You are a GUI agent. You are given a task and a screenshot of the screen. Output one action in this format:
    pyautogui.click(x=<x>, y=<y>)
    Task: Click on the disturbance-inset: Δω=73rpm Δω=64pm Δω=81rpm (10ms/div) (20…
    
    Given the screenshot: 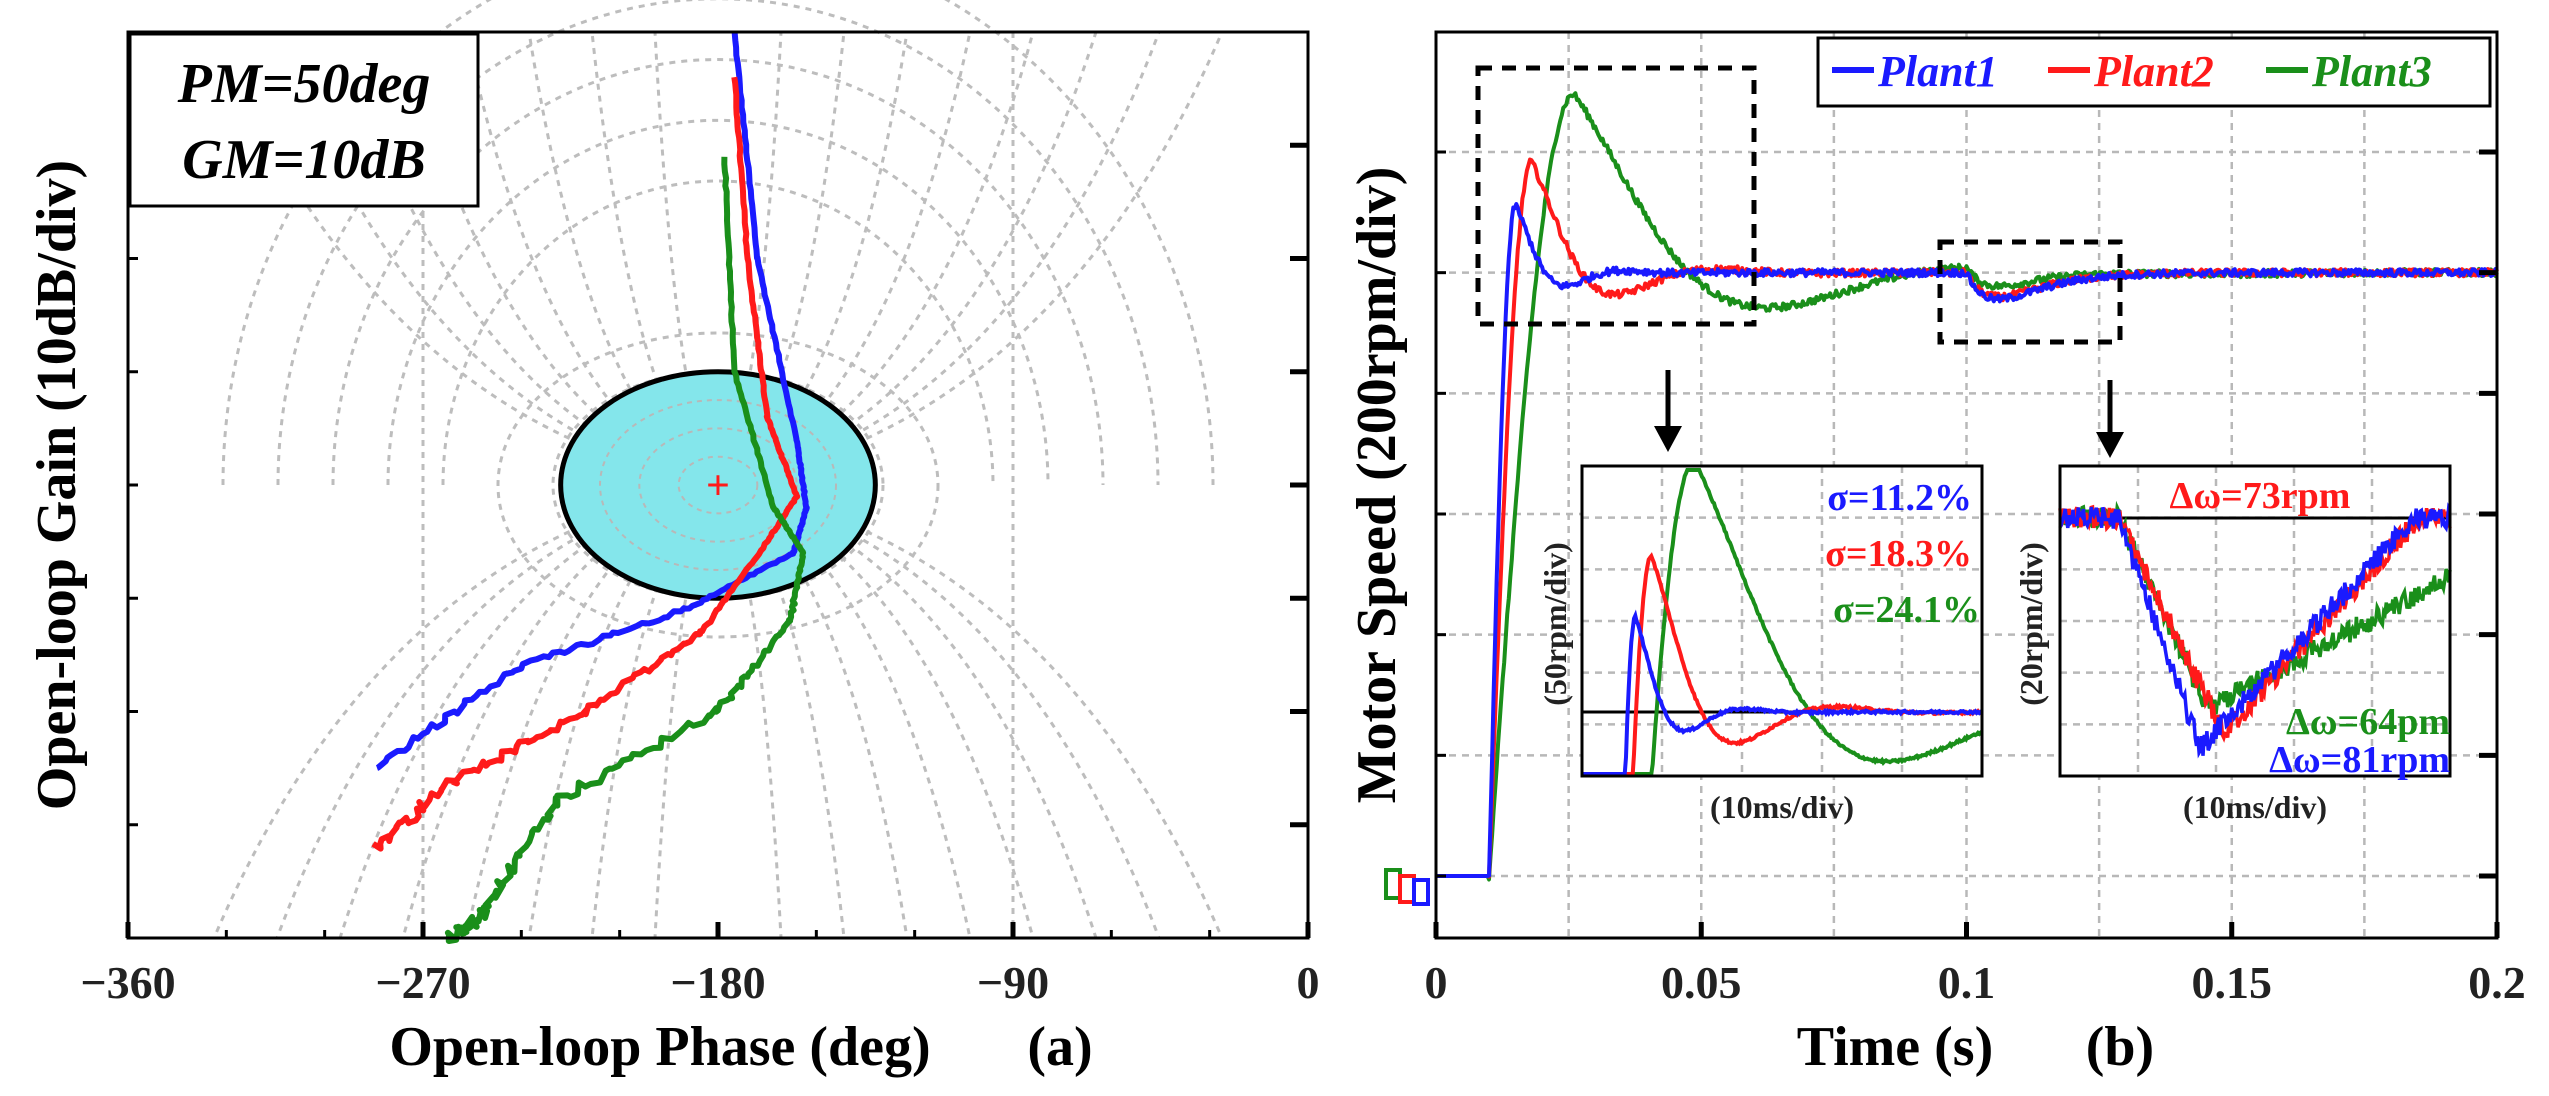 What is the action you would take?
    pyautogui.click(x=2232, y=644)
    